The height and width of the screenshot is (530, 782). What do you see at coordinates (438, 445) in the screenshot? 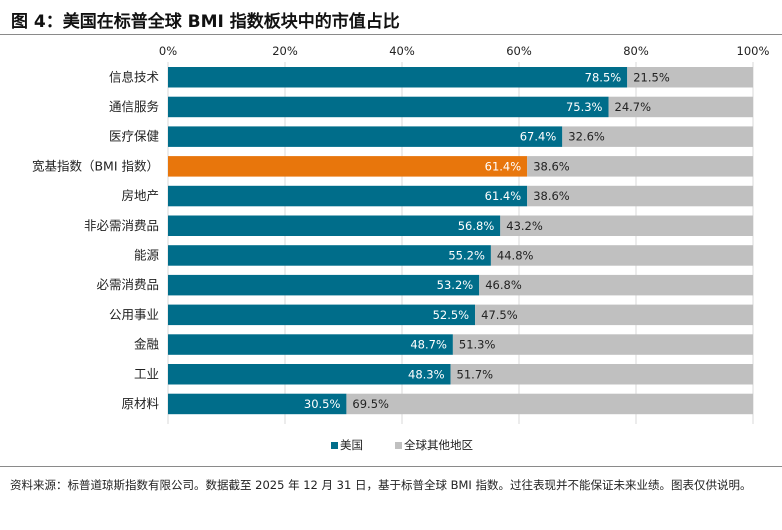
I see `legend-label-rest: 全球其他地区` at bounding box center [438, 445].